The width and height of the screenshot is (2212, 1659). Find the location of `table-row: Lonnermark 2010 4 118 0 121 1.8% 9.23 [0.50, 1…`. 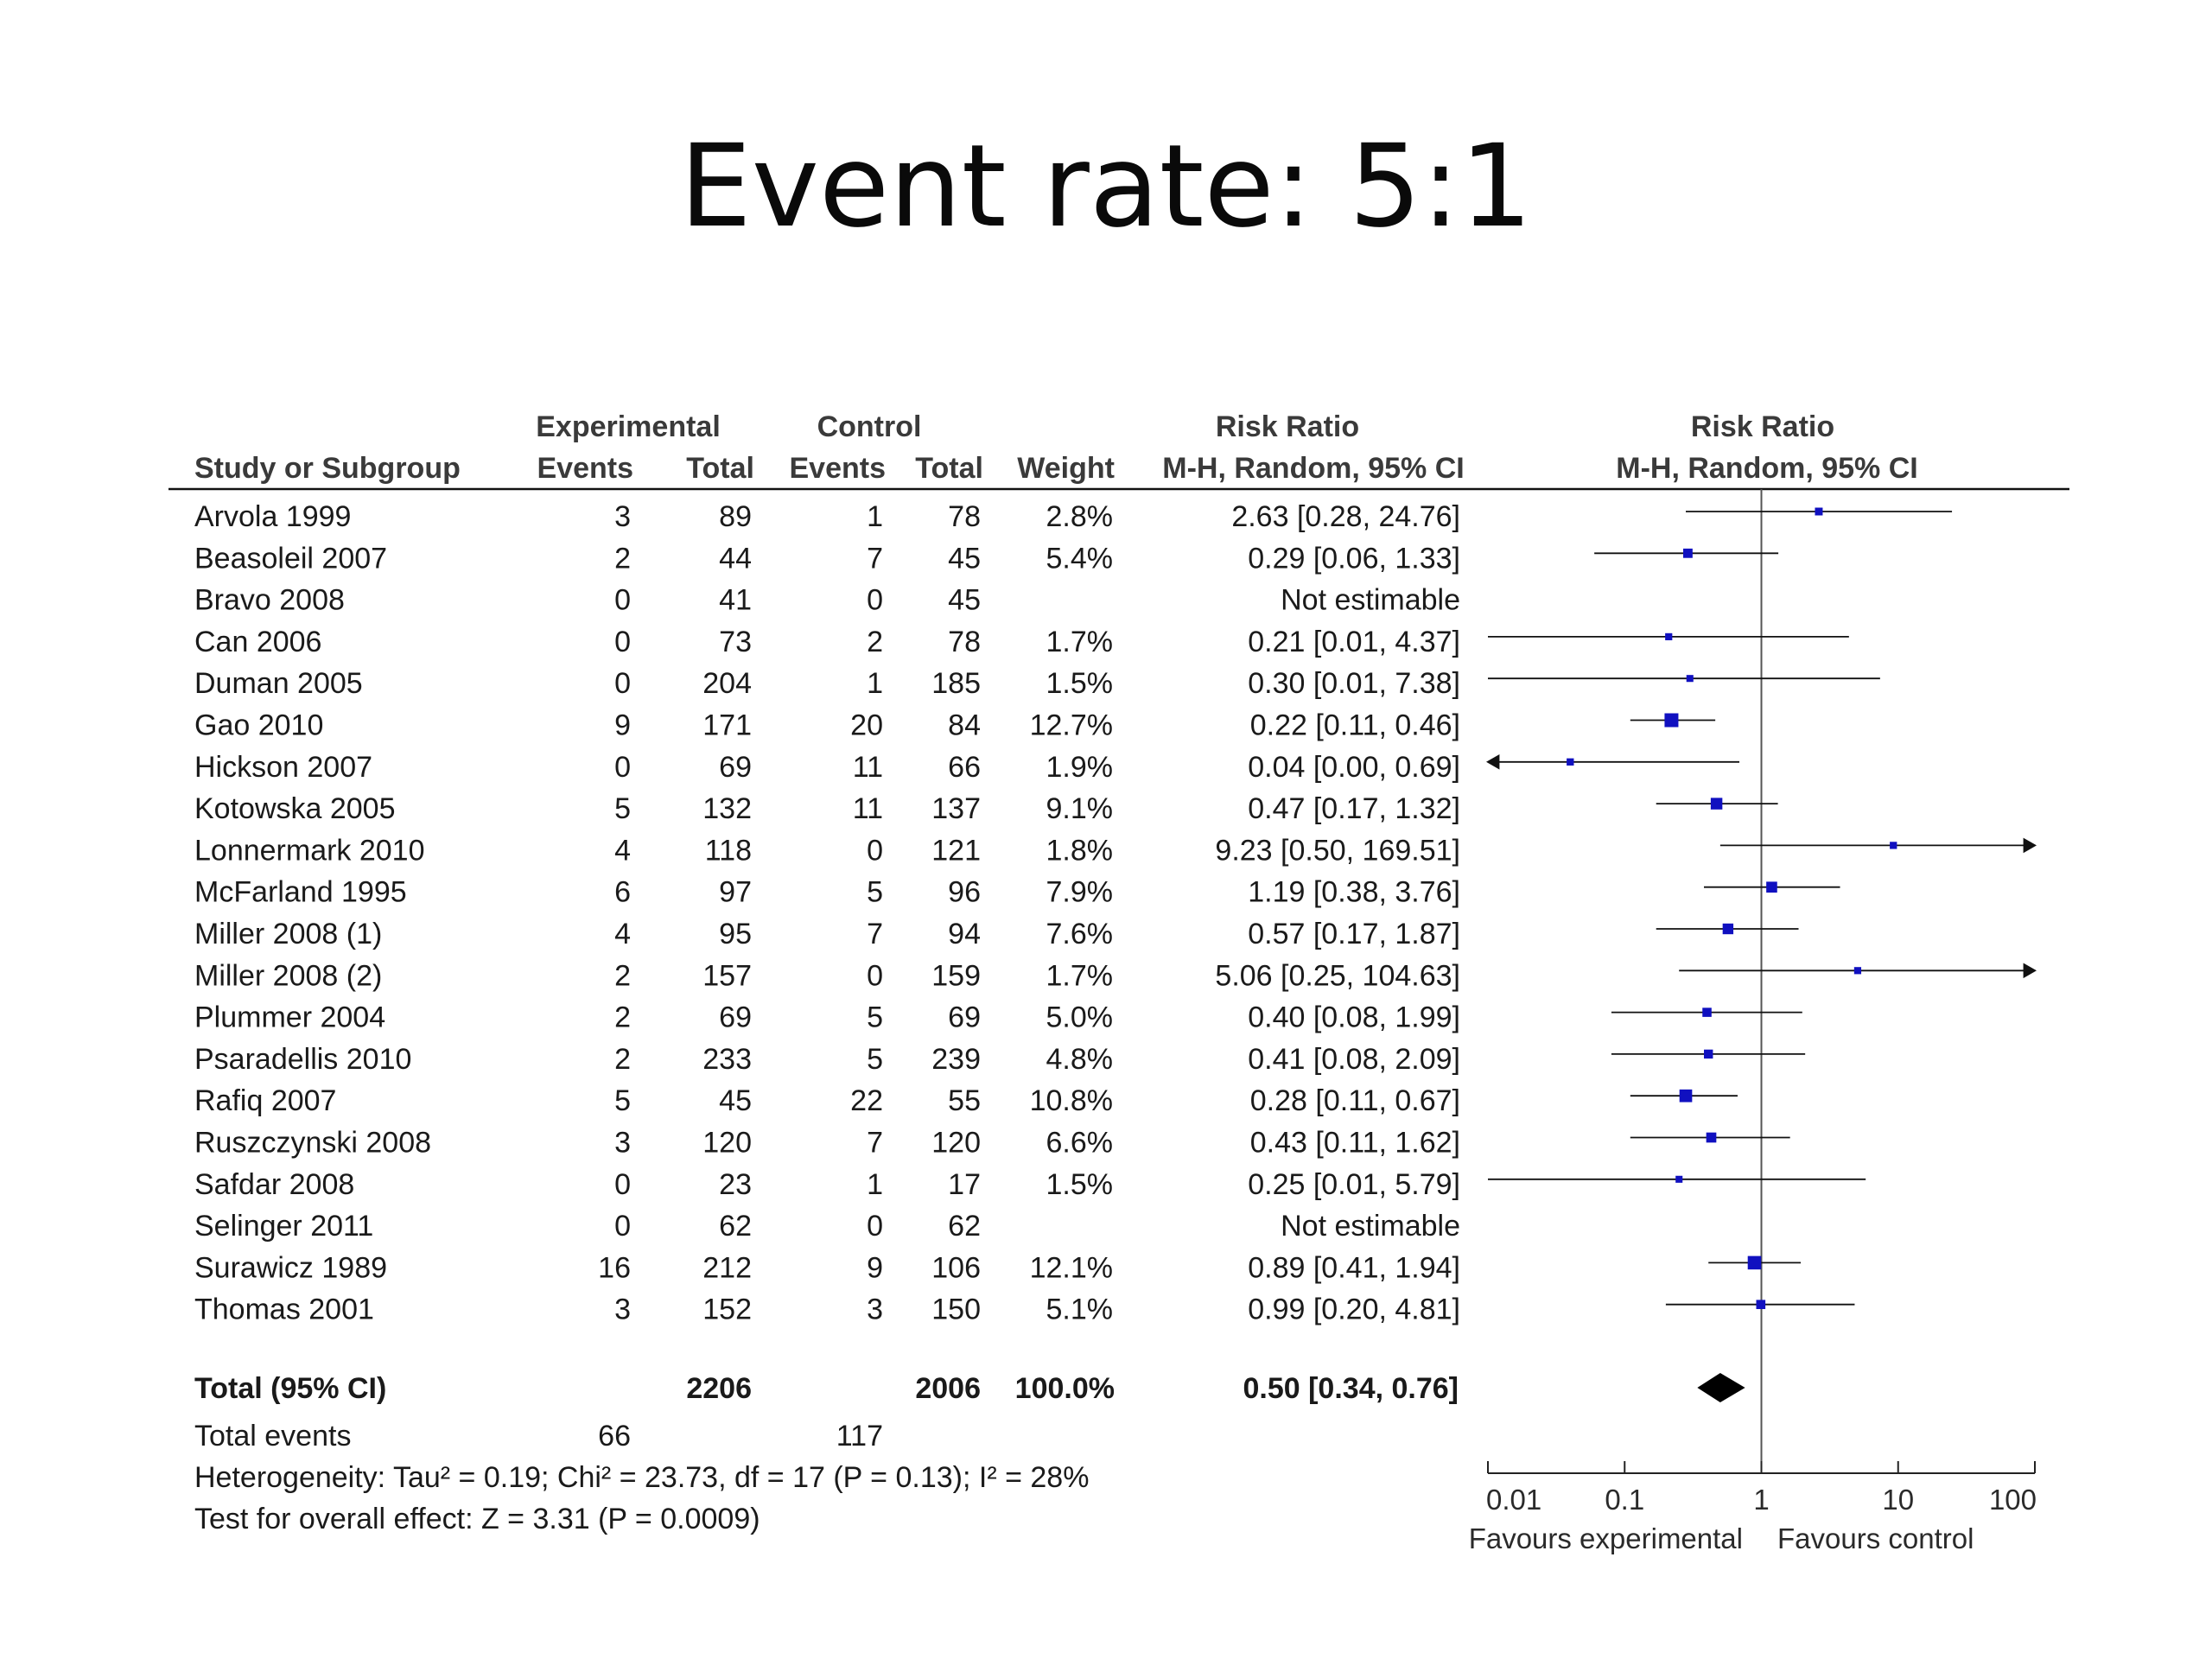

table-row: Lonnermark 2010 4 118 0 121 1.8% 9.23 [0.50, 1… is located at coordinates (827, 850).